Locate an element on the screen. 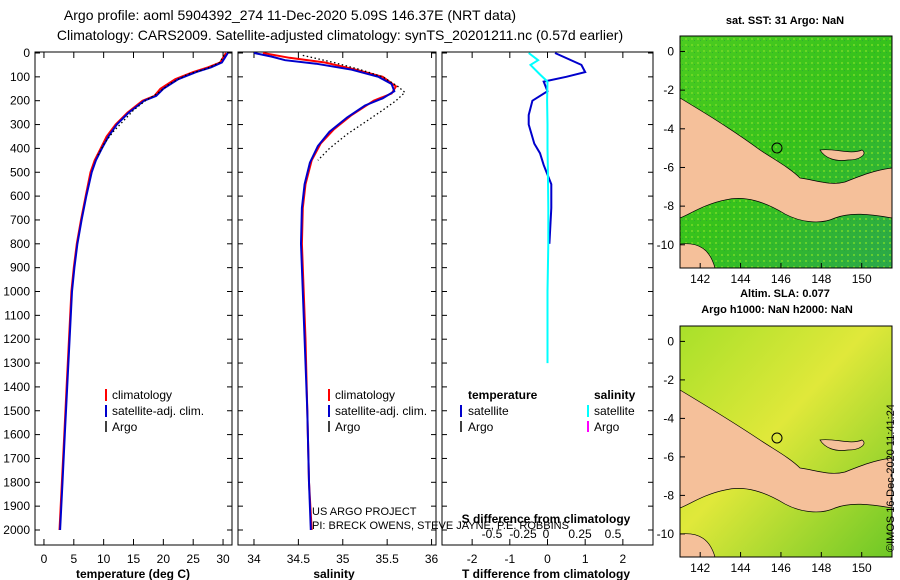 Image resolution: width=900 pixels, height=580 pixels. depth-tick-label: 100 is located at coordinates (20, 77).